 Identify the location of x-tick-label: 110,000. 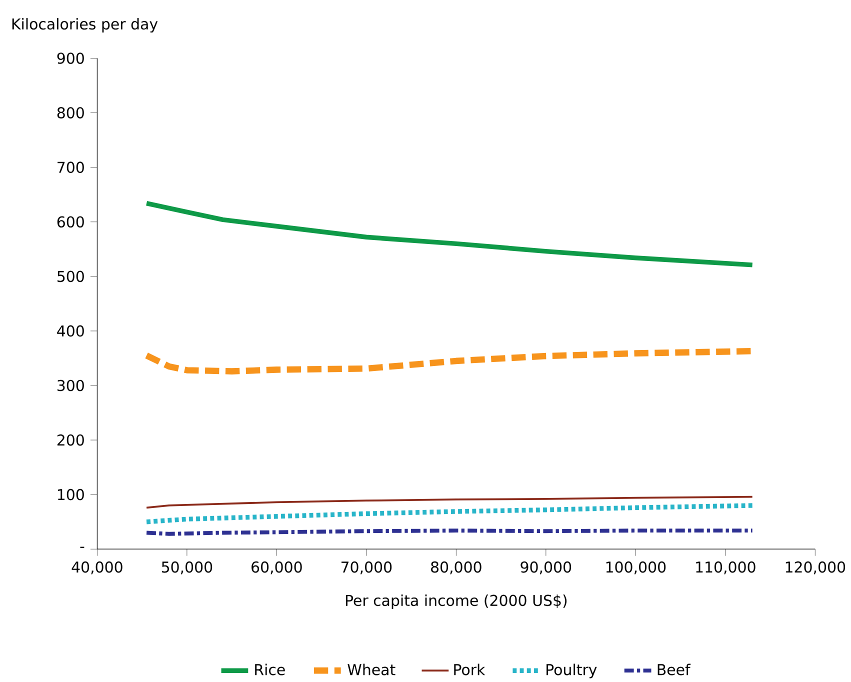
(726, 567).